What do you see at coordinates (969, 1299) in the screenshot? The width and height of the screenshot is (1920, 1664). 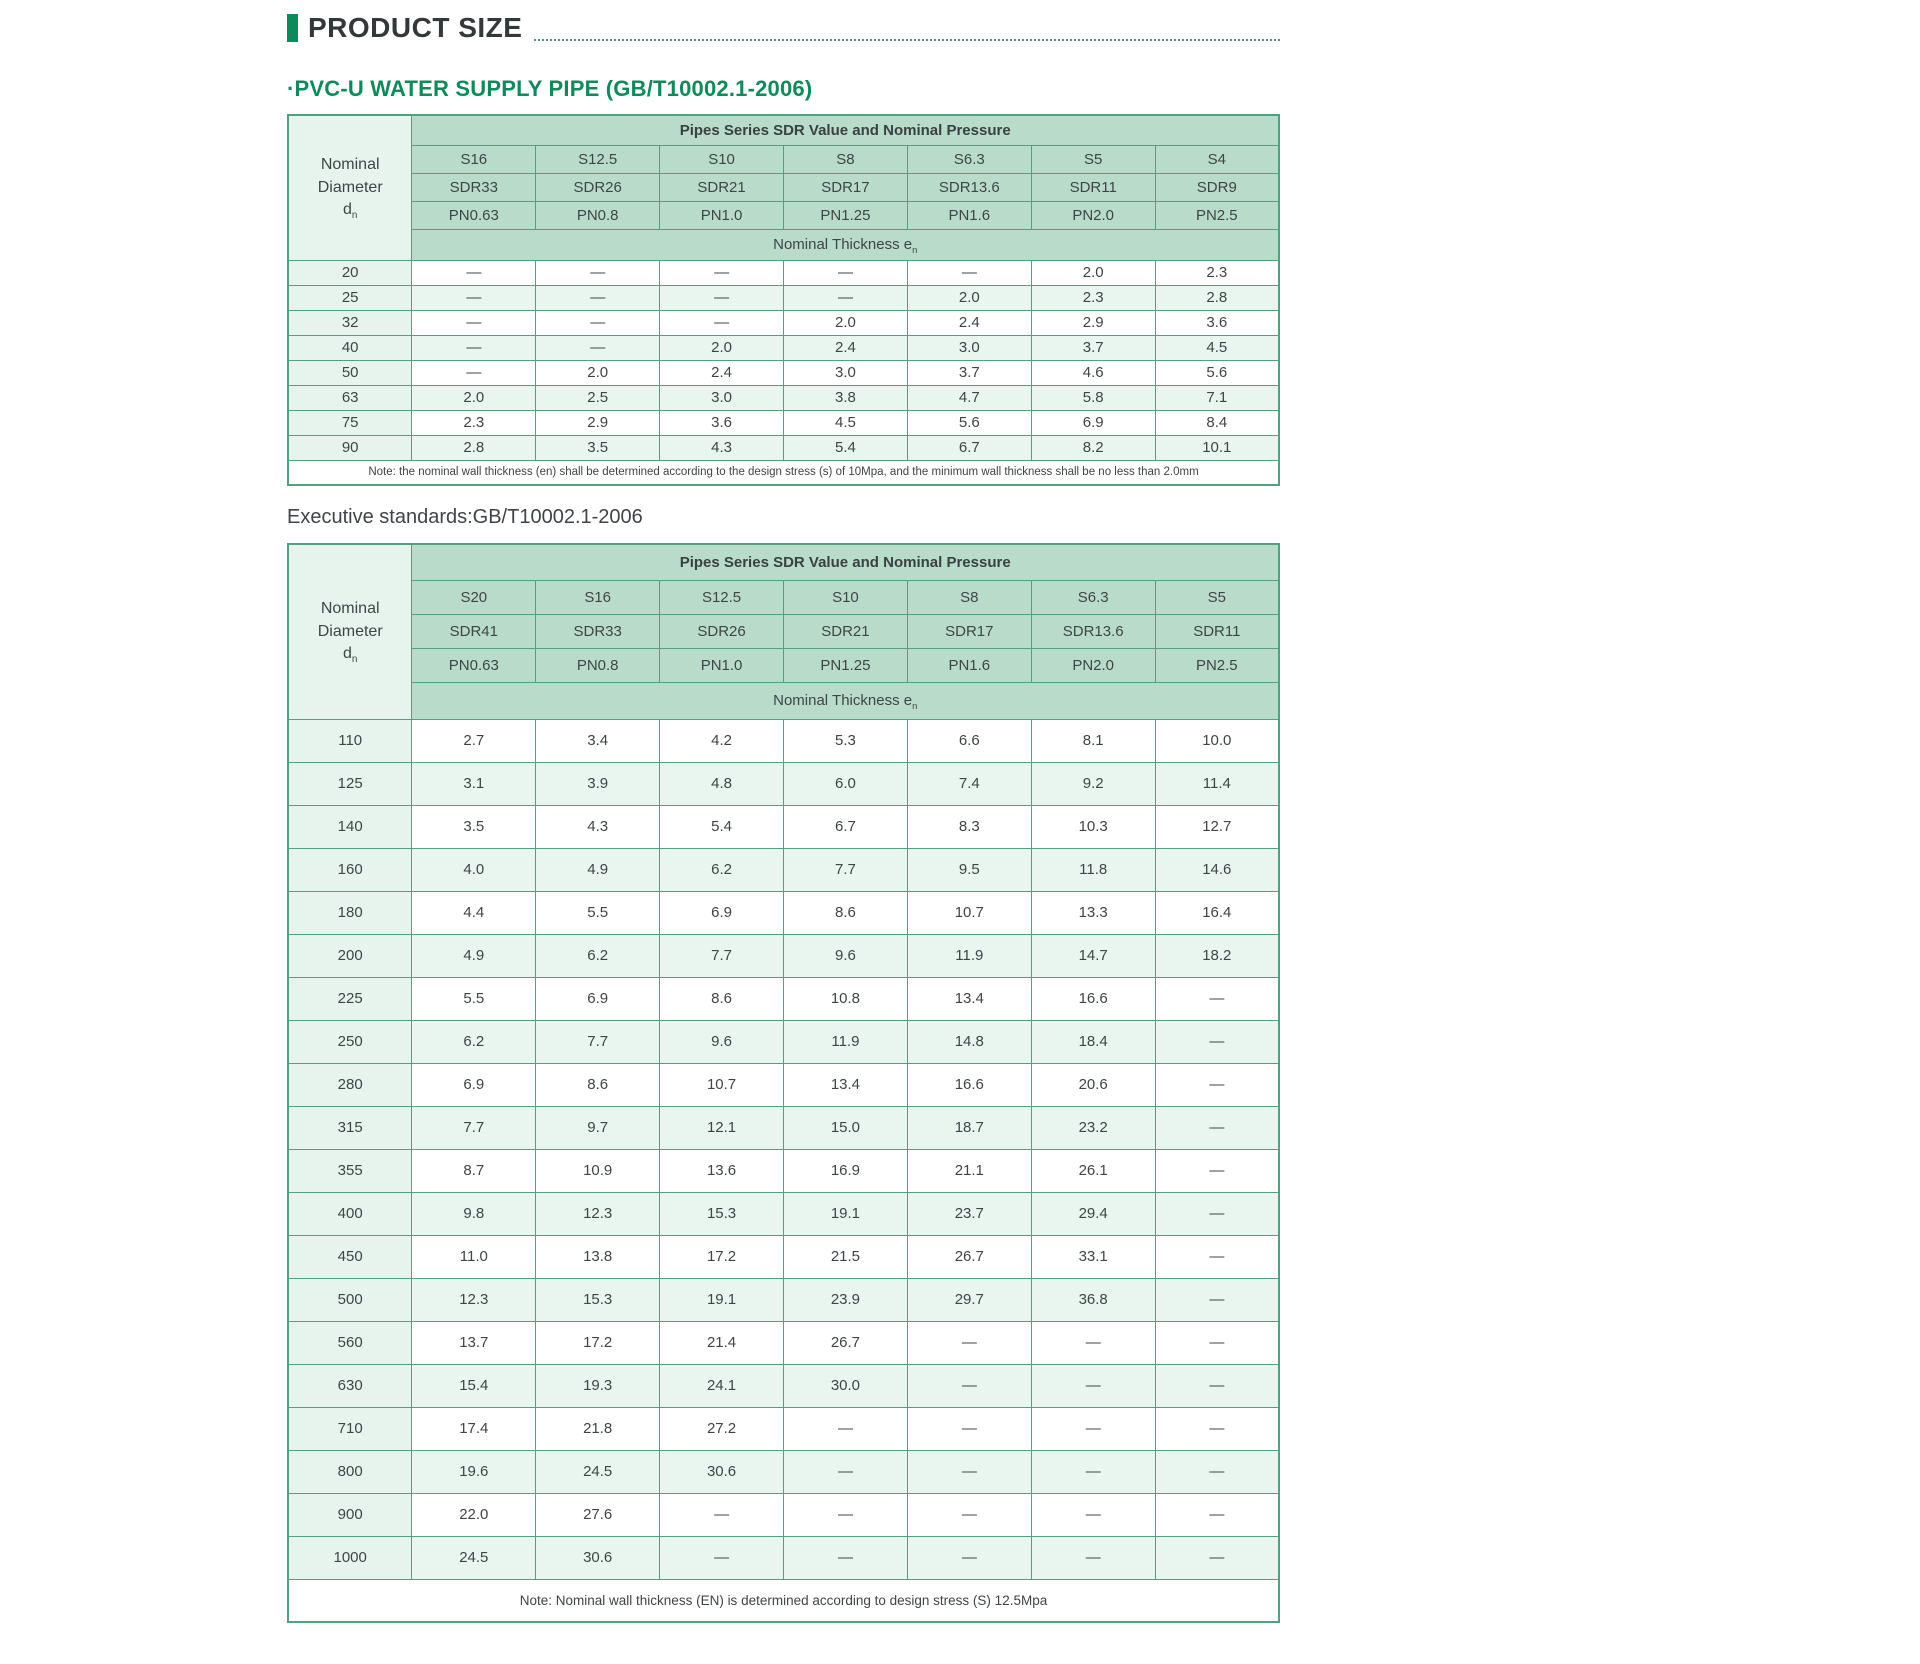 I see `thickness-value-cell: 29.7` at bounding box center [969, 1299].